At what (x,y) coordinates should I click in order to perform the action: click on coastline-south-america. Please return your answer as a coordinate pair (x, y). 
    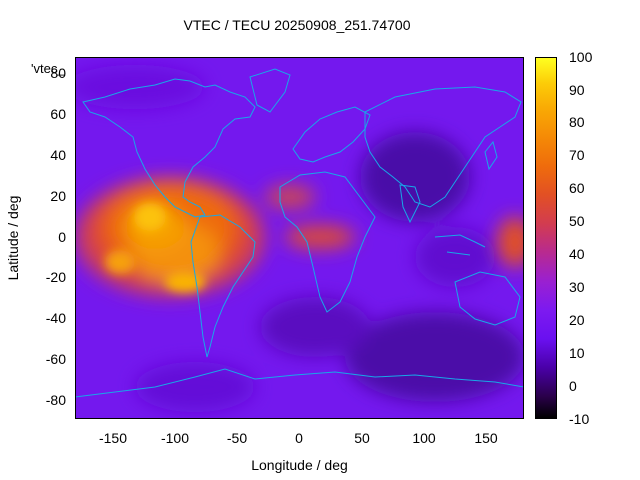
    Looking at the image, I should click on (223, 286).